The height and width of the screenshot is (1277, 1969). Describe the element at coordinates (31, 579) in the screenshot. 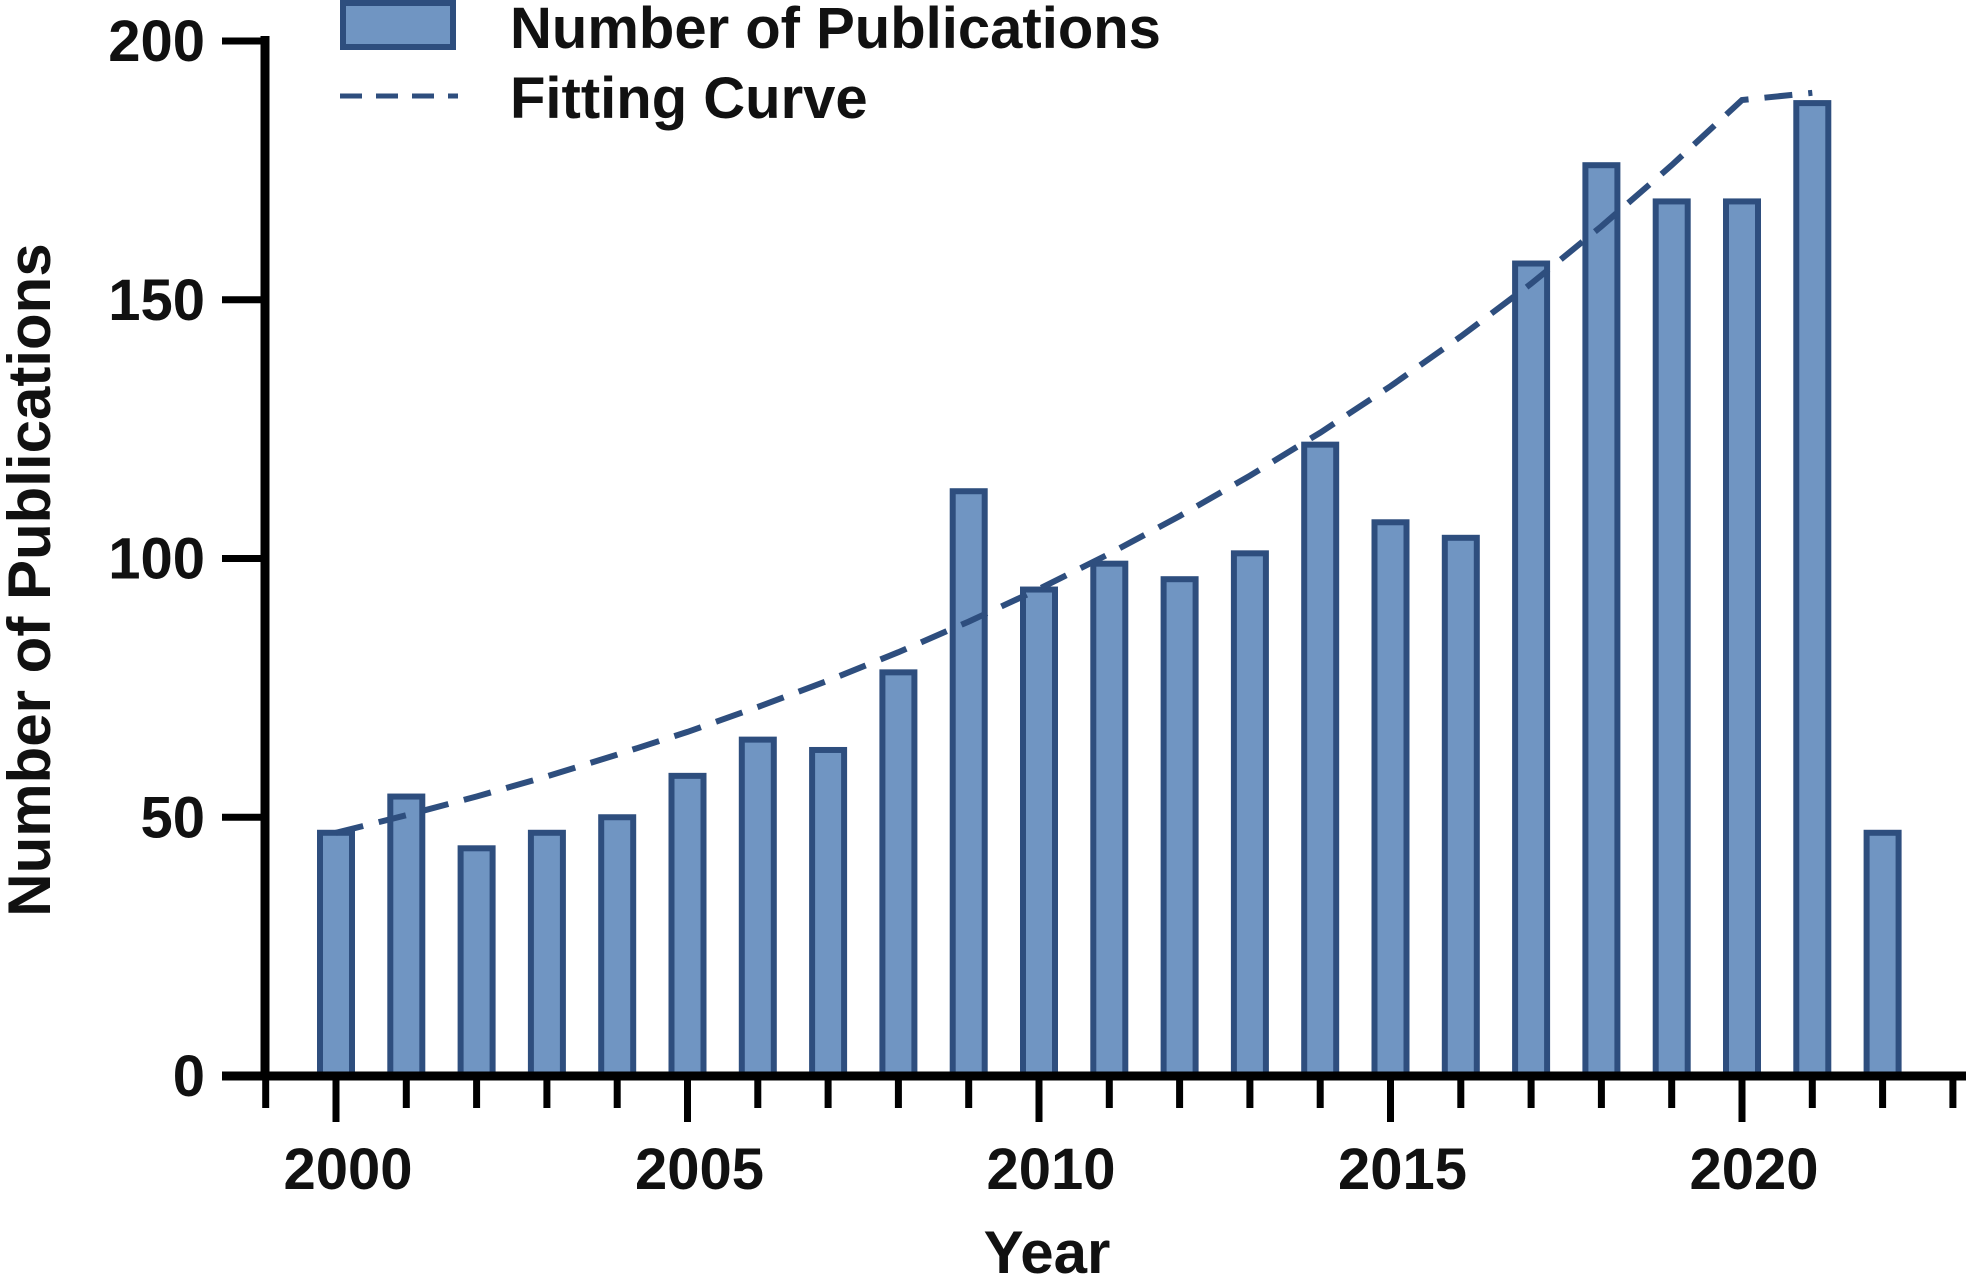

I see `y-axis-title: Number of Publications` at that location.